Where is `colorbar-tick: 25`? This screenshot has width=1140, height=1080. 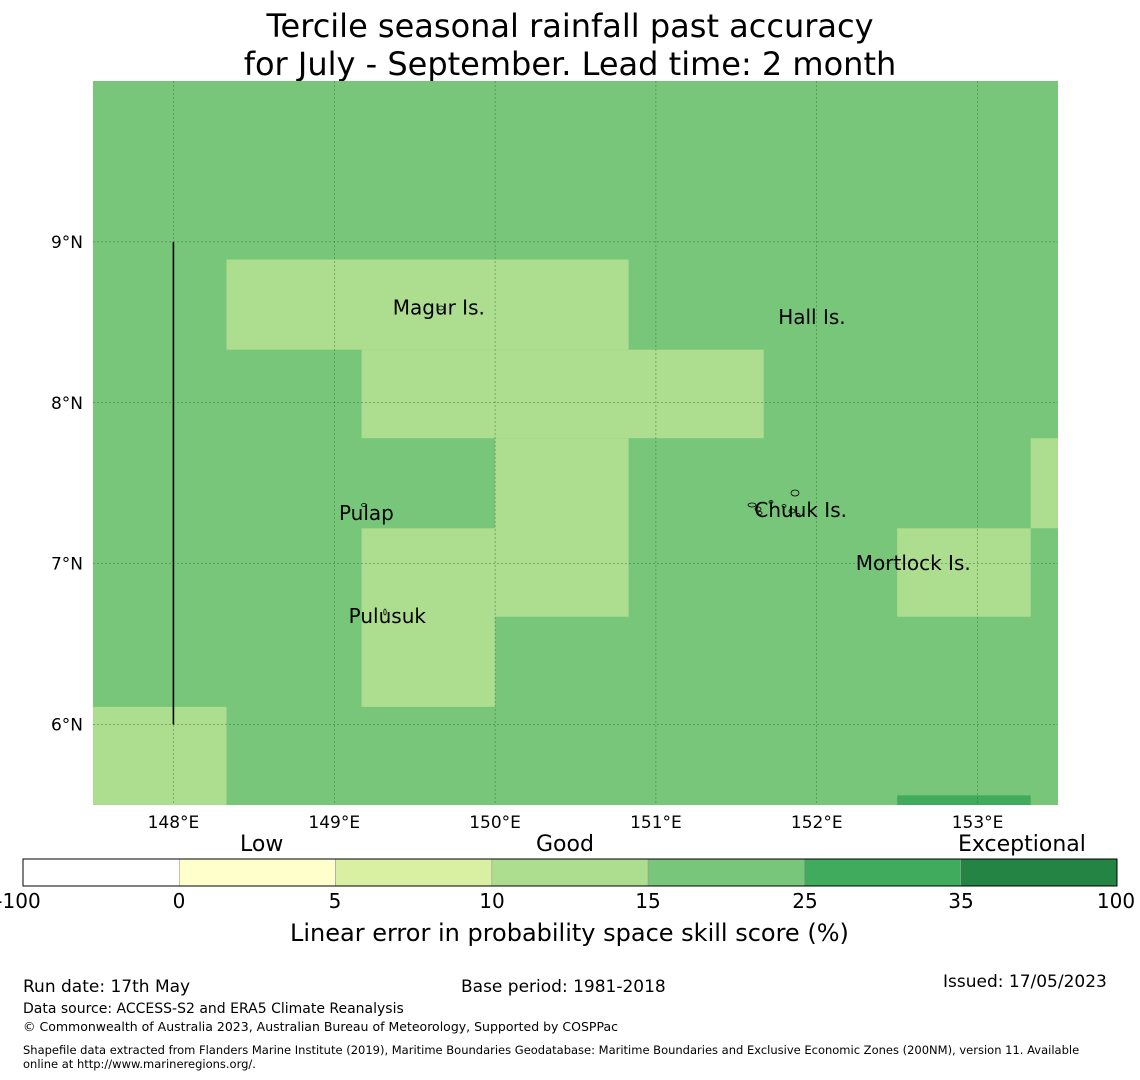 colorbar-tick: 25 is located at coordinates (805, 901).